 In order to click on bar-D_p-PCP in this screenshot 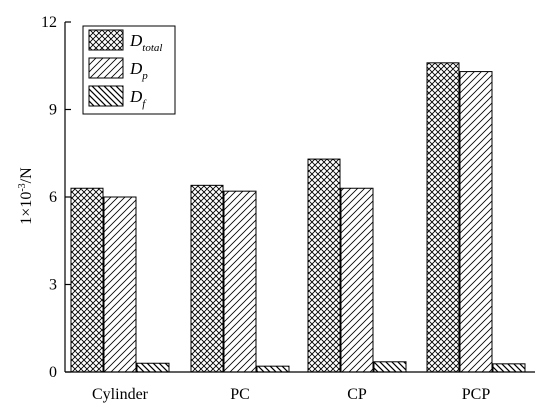, I will do `click(476, 222)`.